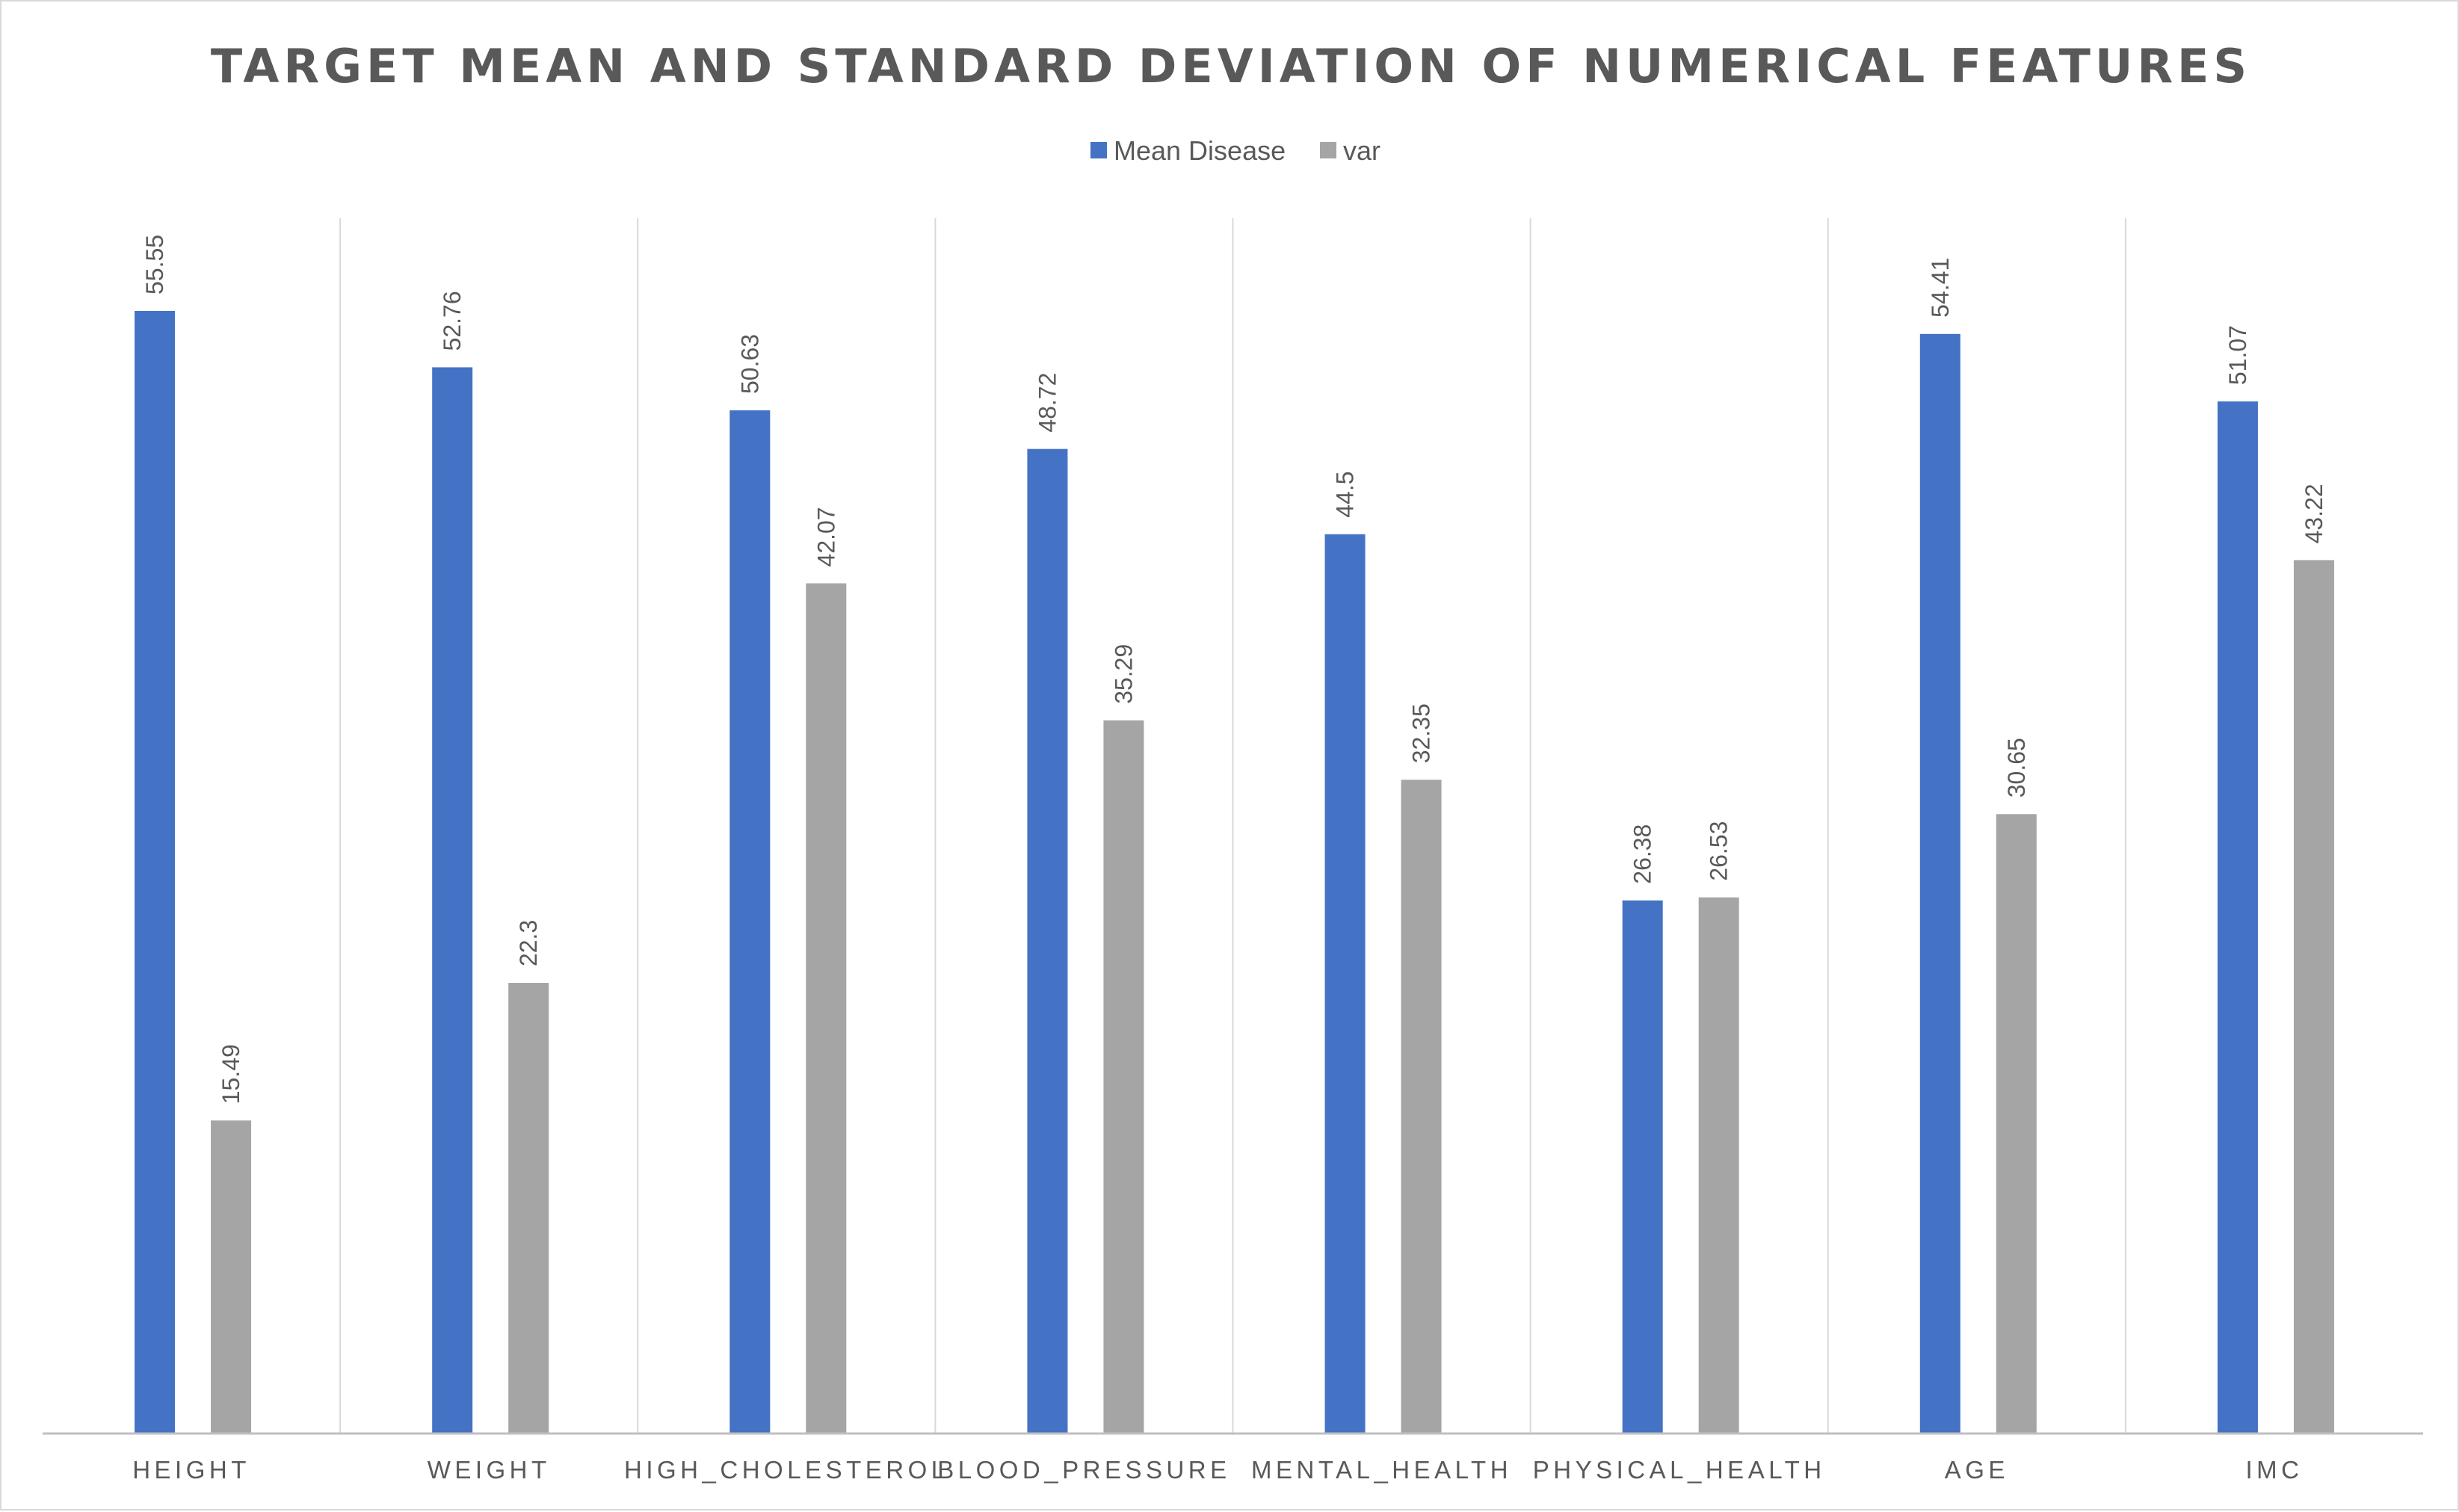 This screenshot has height=1512, width=2459. I want to click on bar-mean-disease-age, so click(1940, 883).